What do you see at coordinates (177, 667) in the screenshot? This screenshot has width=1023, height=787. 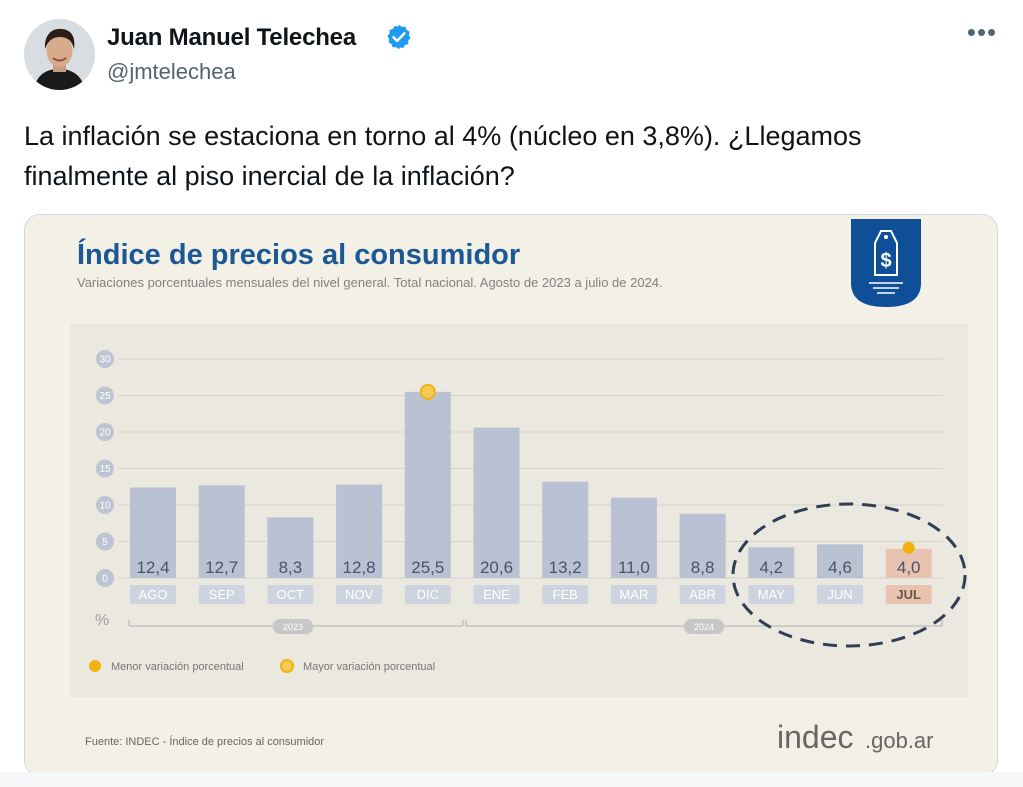 I see `legend-min-label: Menor variación porcentual` at bounding box center [177, 667].